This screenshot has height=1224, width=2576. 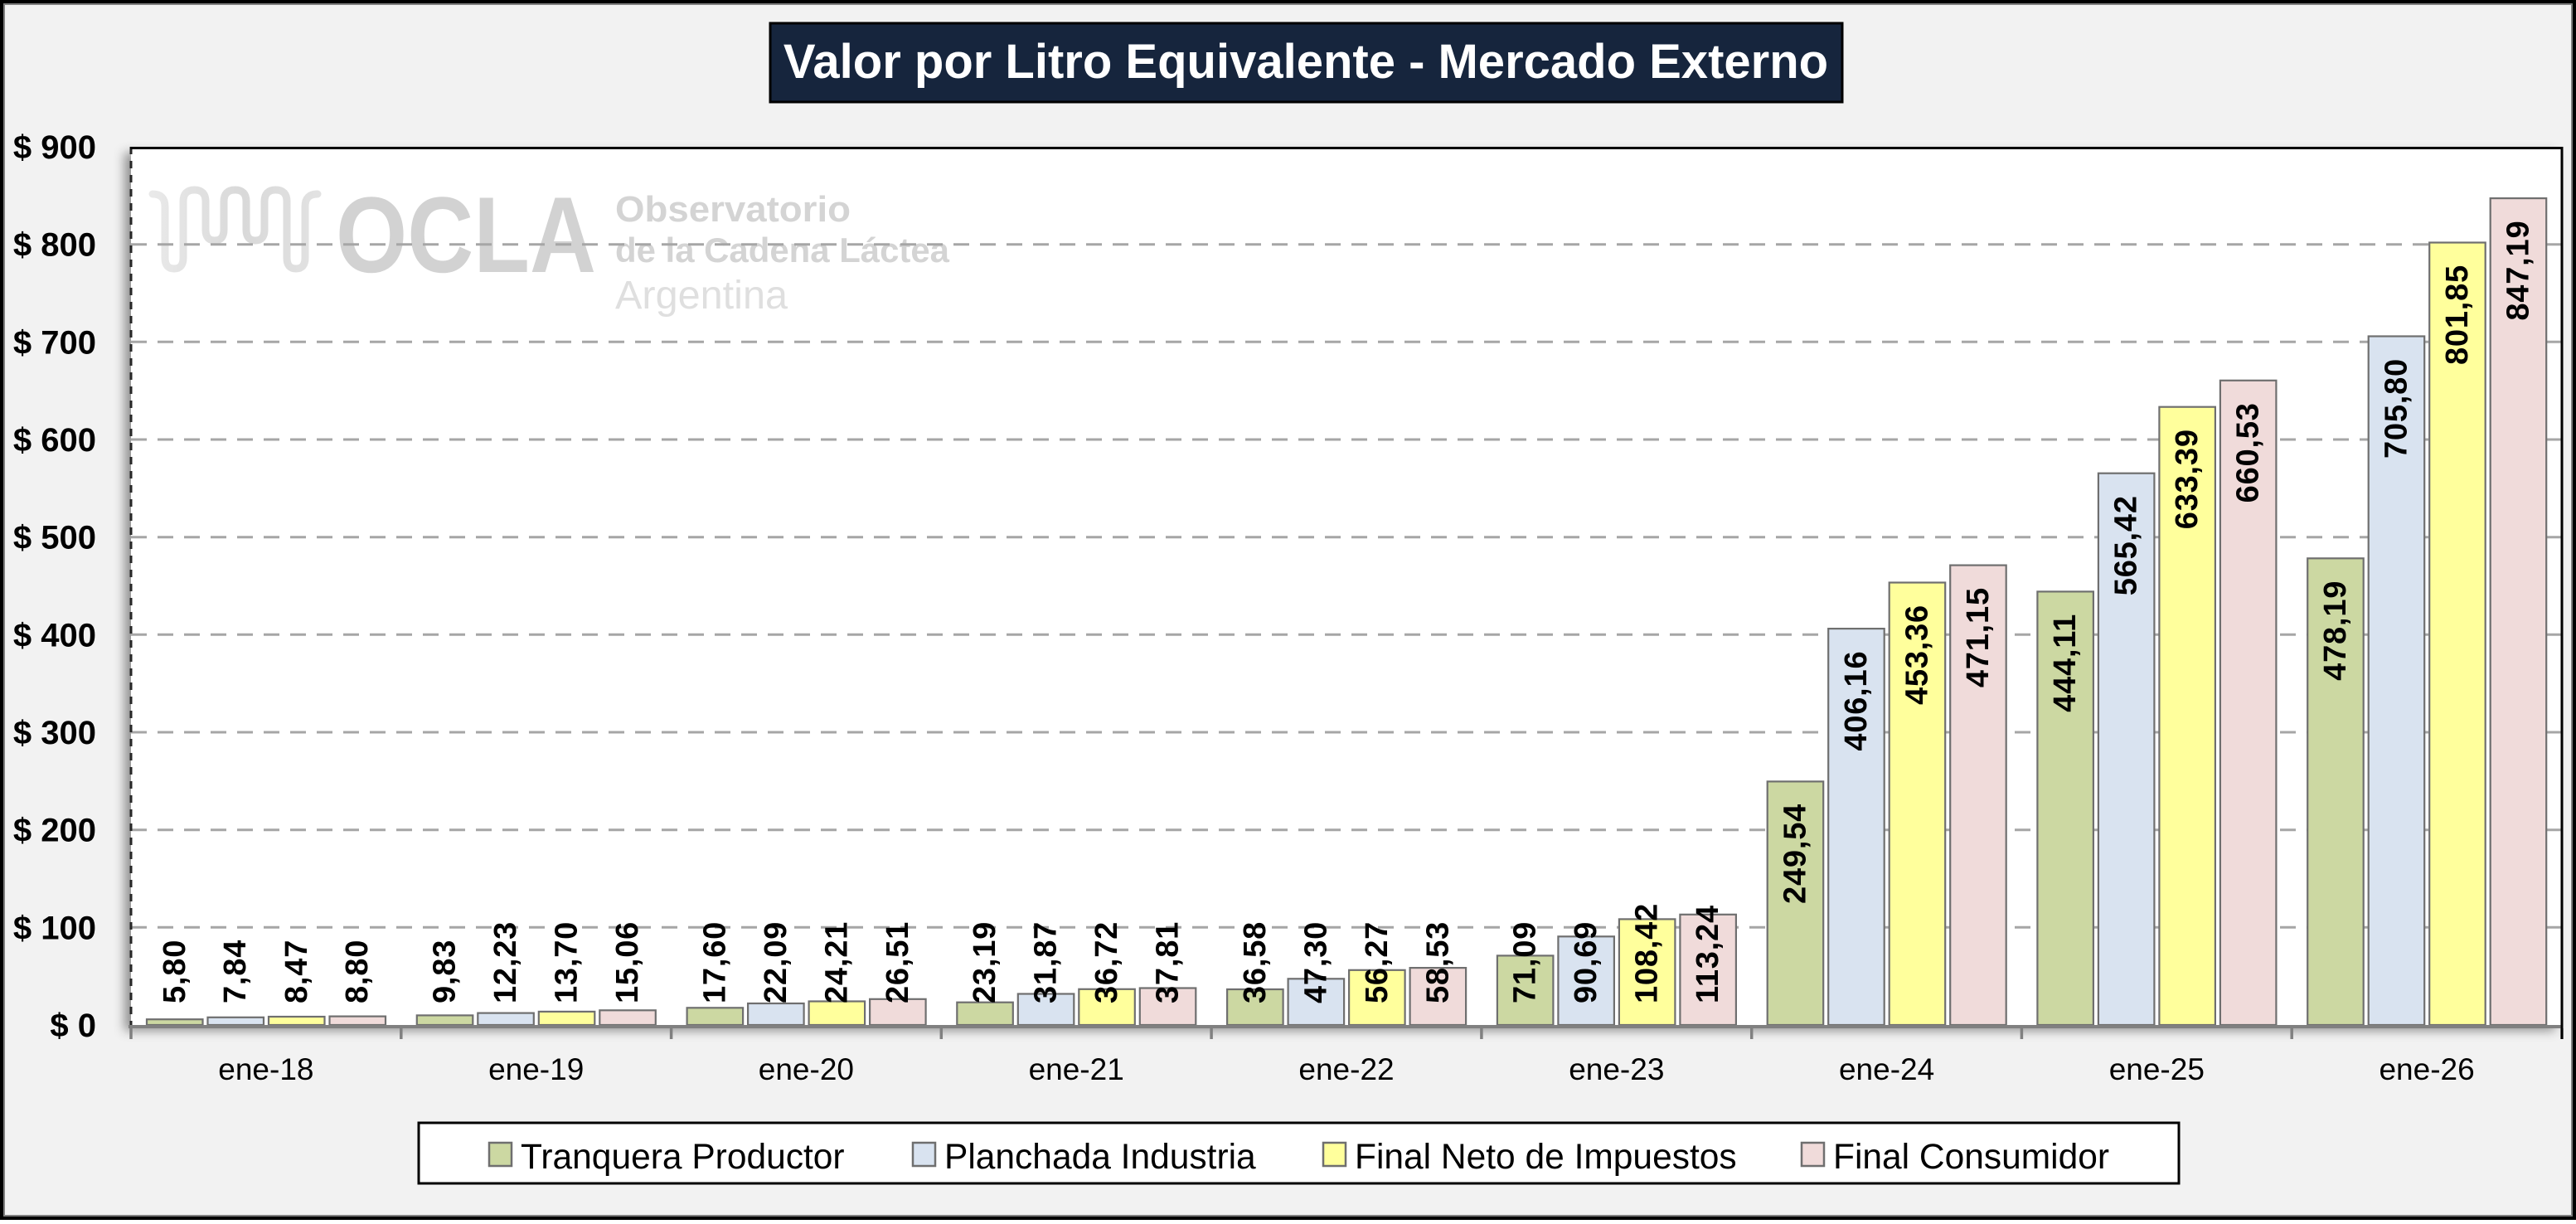 I want to click on svg-text: Tranquera Productor, so click(x=683, y=1157).